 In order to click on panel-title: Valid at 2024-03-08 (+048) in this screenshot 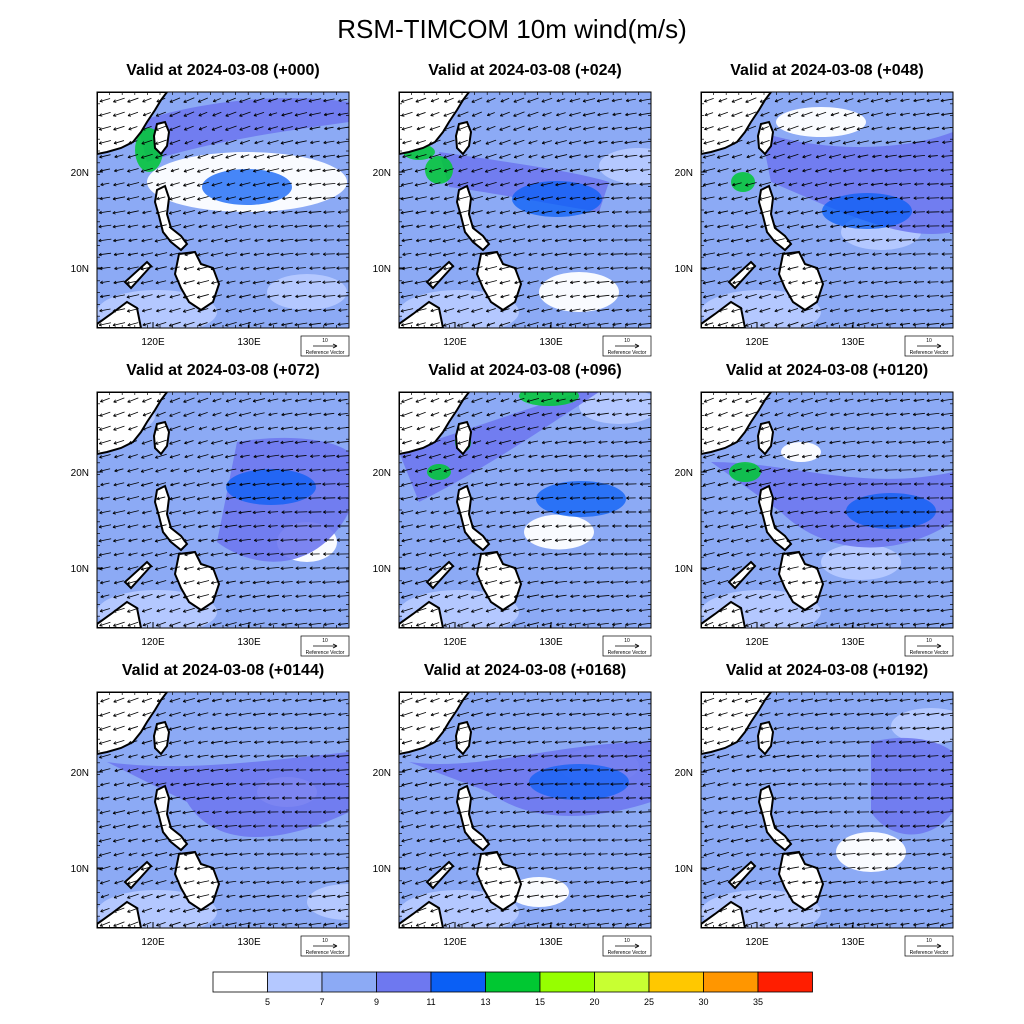, I will do `click(827, 70)`.